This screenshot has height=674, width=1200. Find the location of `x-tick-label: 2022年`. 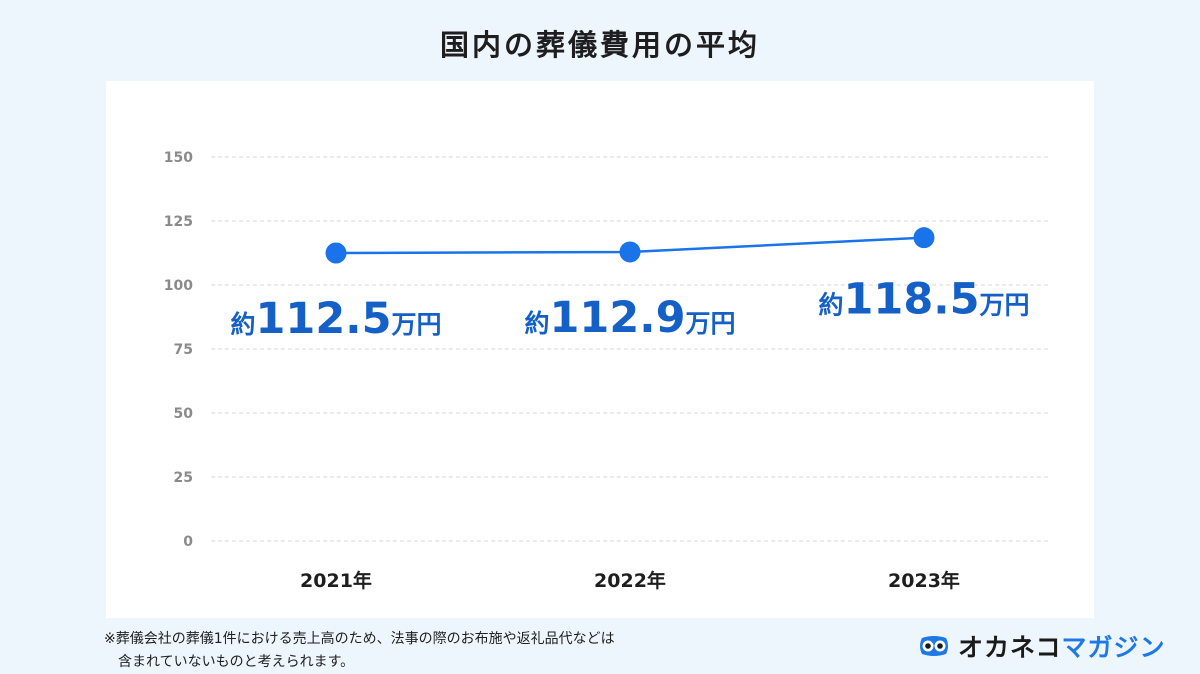

x-tick-label: 2022年 is located at coordinates (630, 580).